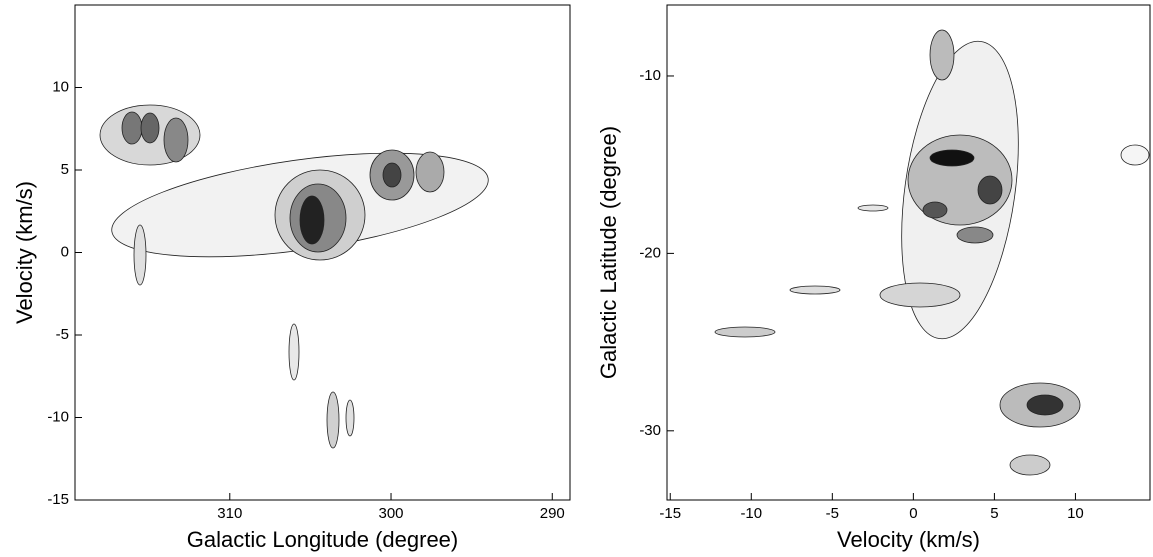 The height and width of the screenshot is (557, 1153). I want to click on x-tick-label: -15, so click(670, 513).